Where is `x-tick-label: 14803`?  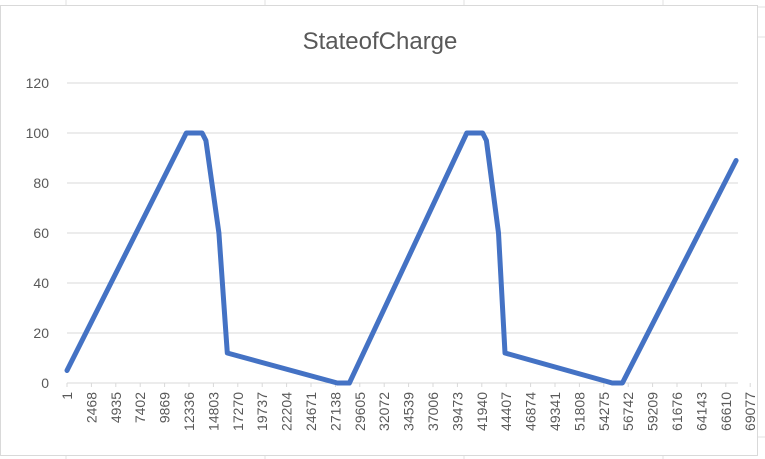 x-tick-label: 14803 is located at coordinates (213, 411).